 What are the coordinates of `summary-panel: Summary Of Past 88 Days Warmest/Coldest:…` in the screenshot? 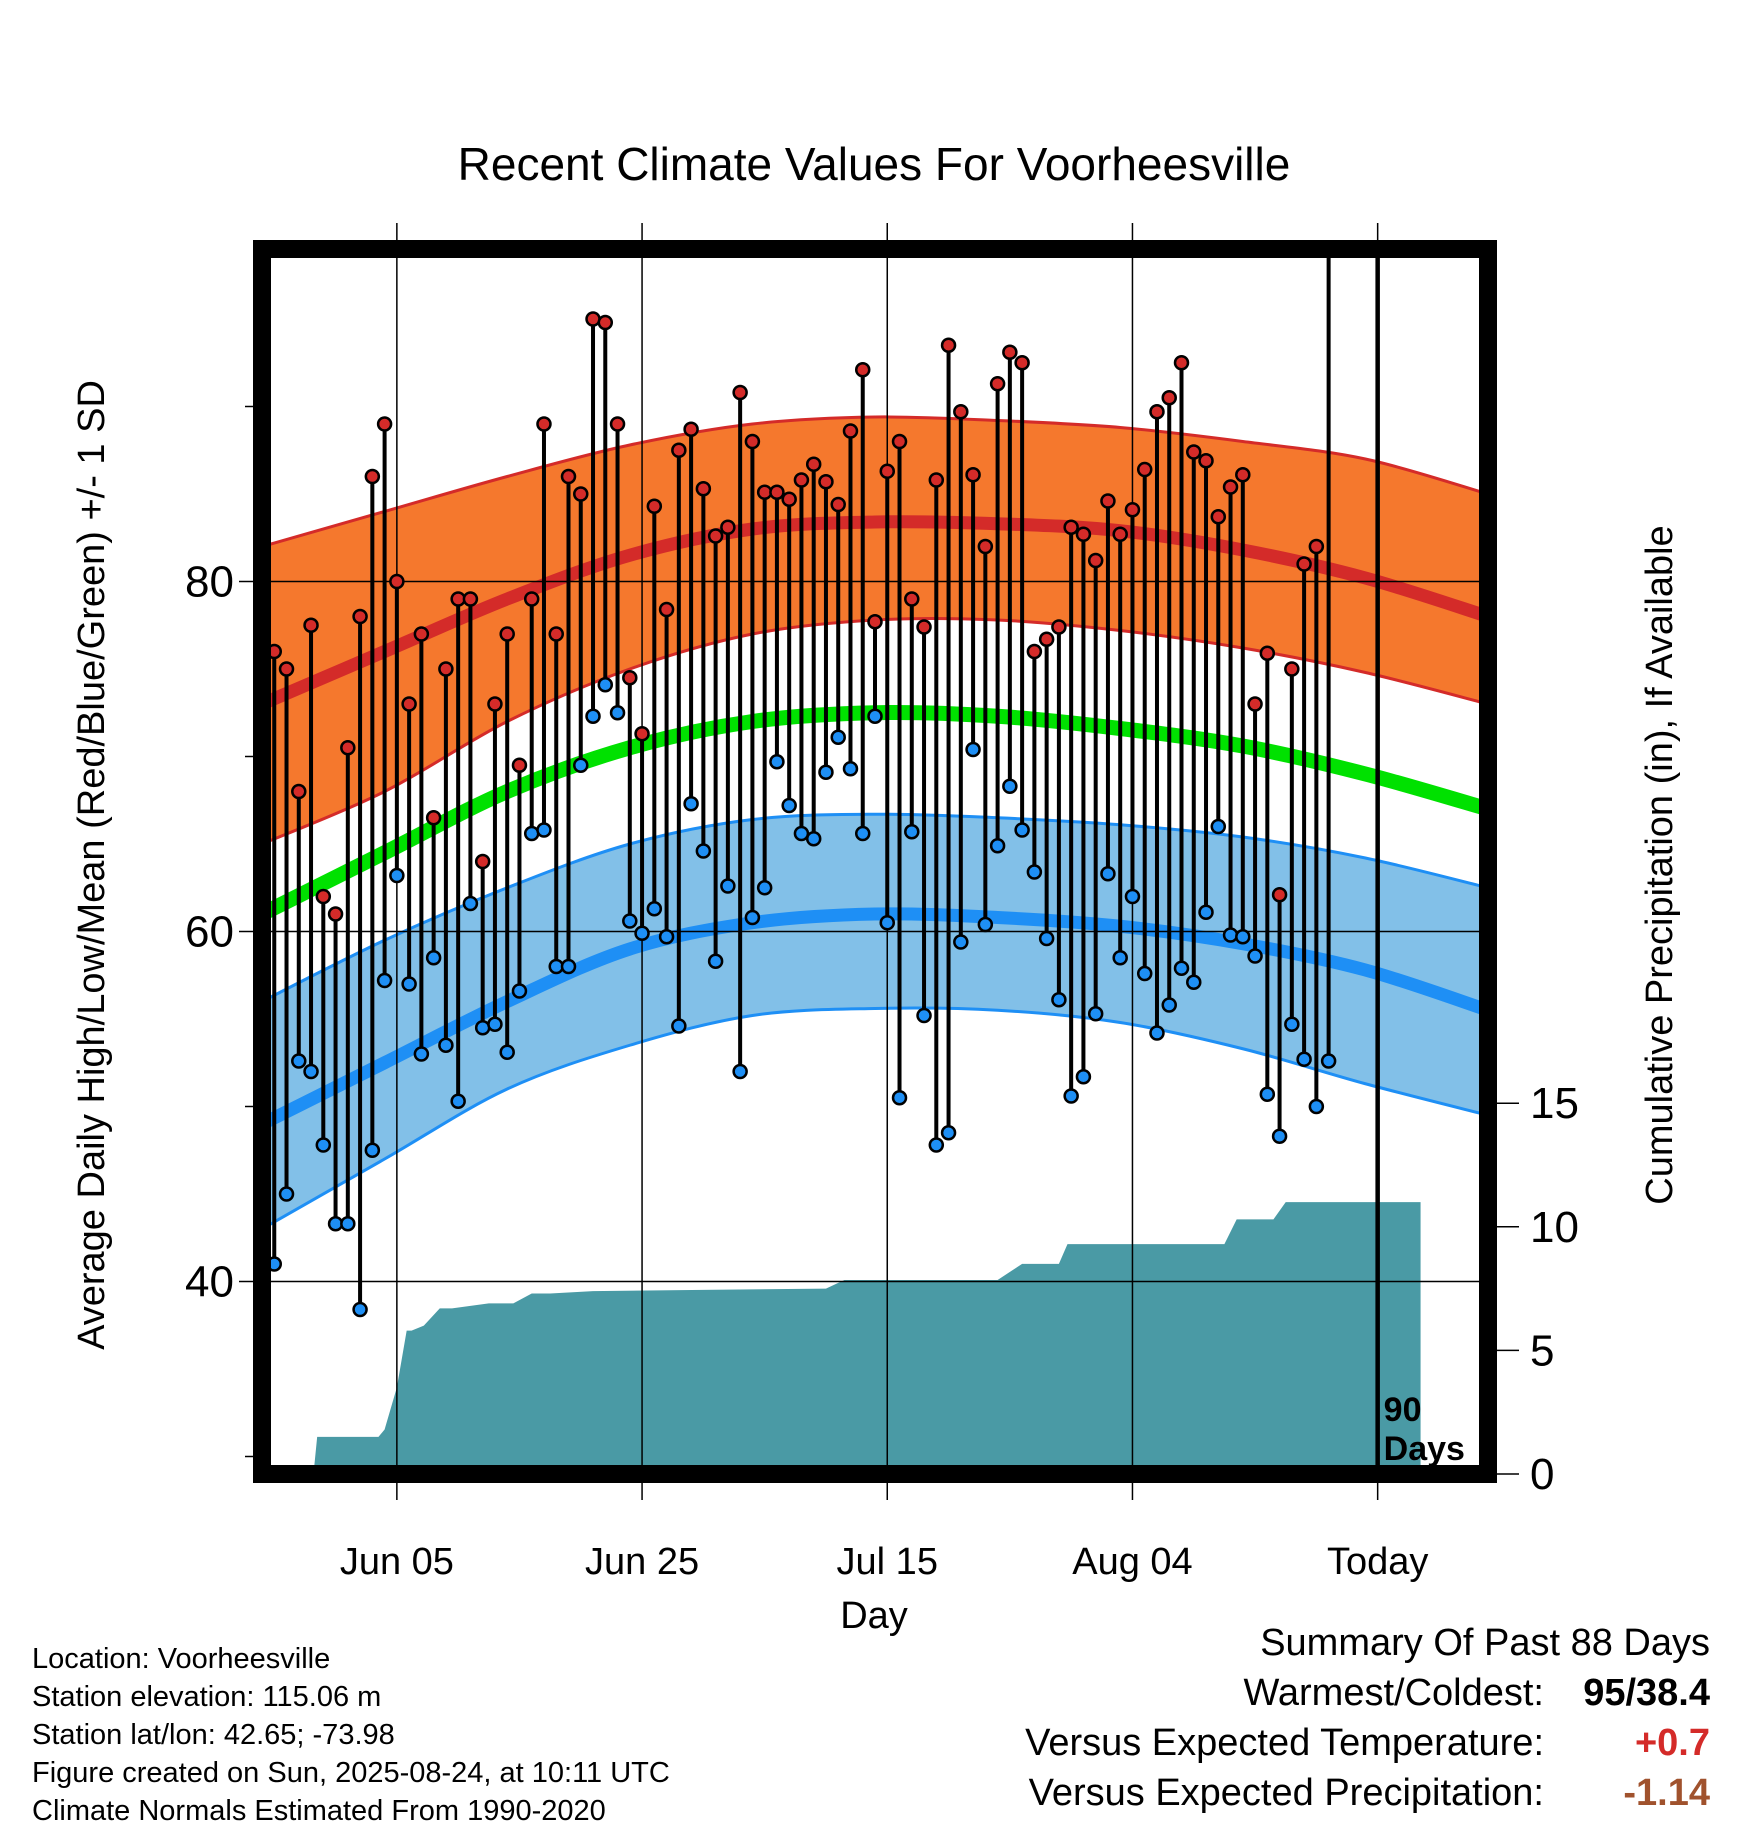 It's located at (1367, 1722).